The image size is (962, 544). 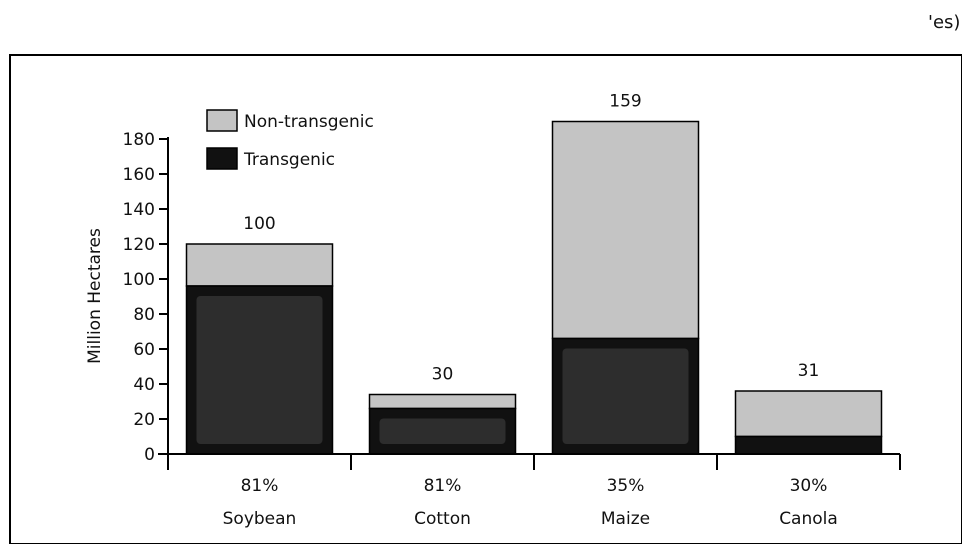 I want to click on y-axis: 0 20 40 60 80 100 120 140 160 180 Million Hectares, so click(x=127, y=297).